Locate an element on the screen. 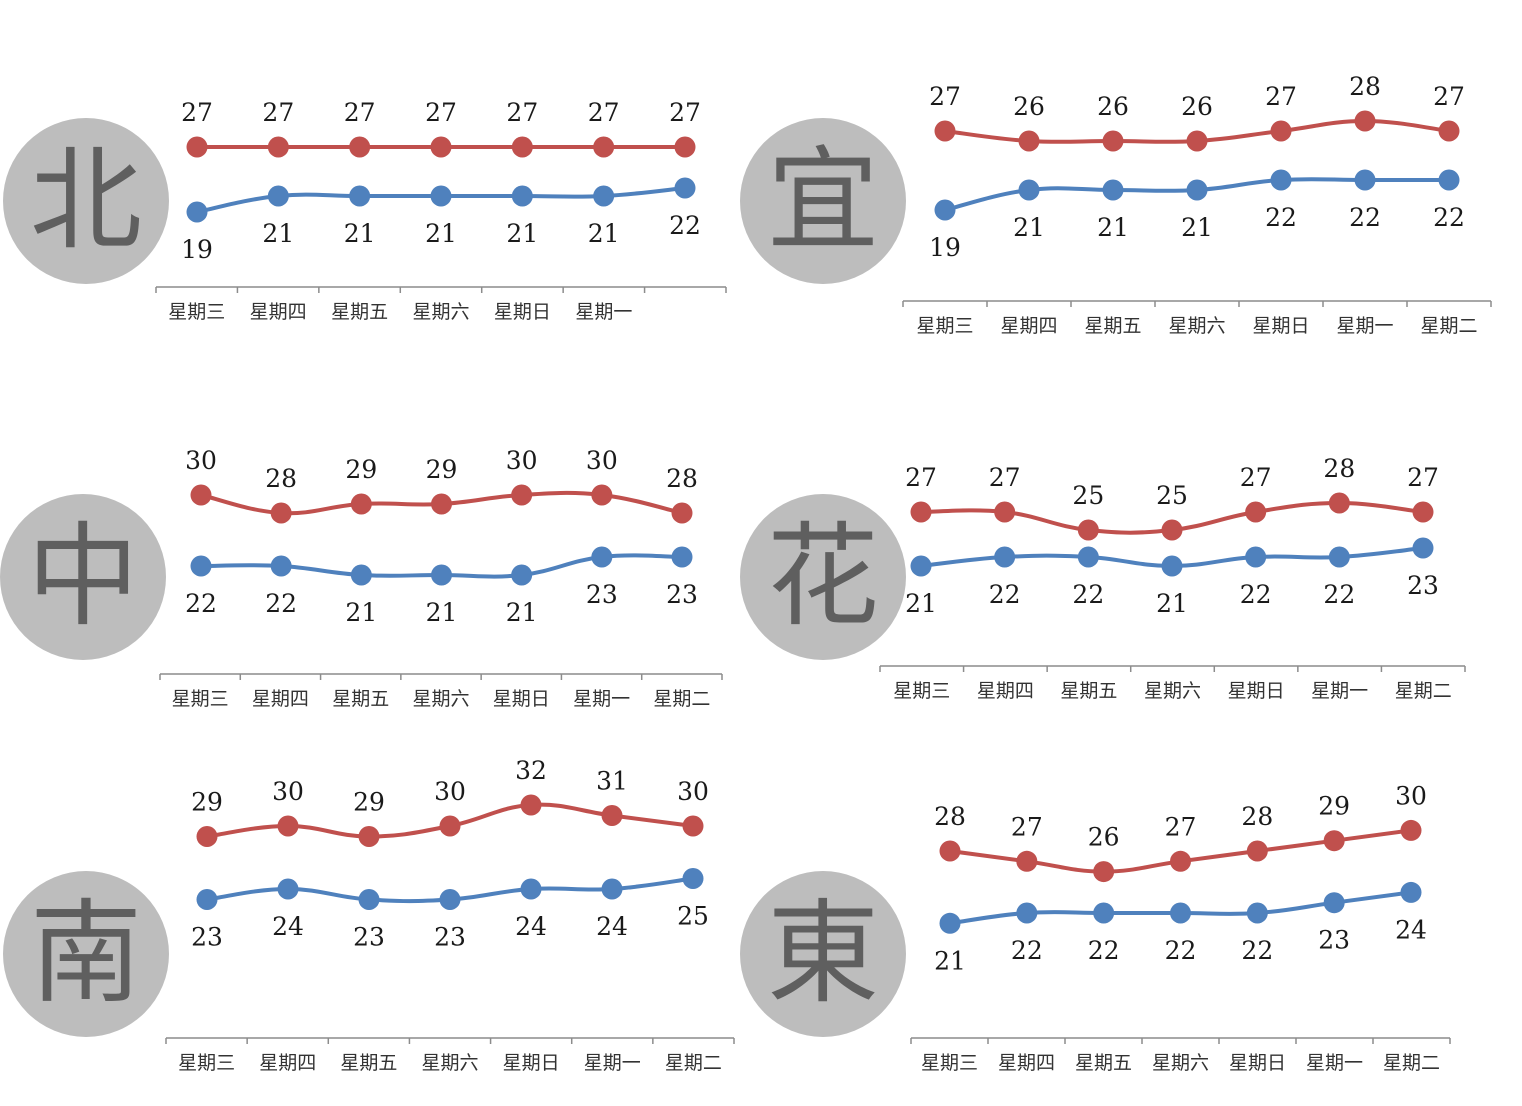 This screenshot has height=1106, width=1522. low-temp-label-hualien: 22 is located at coordinates (1088, 594).